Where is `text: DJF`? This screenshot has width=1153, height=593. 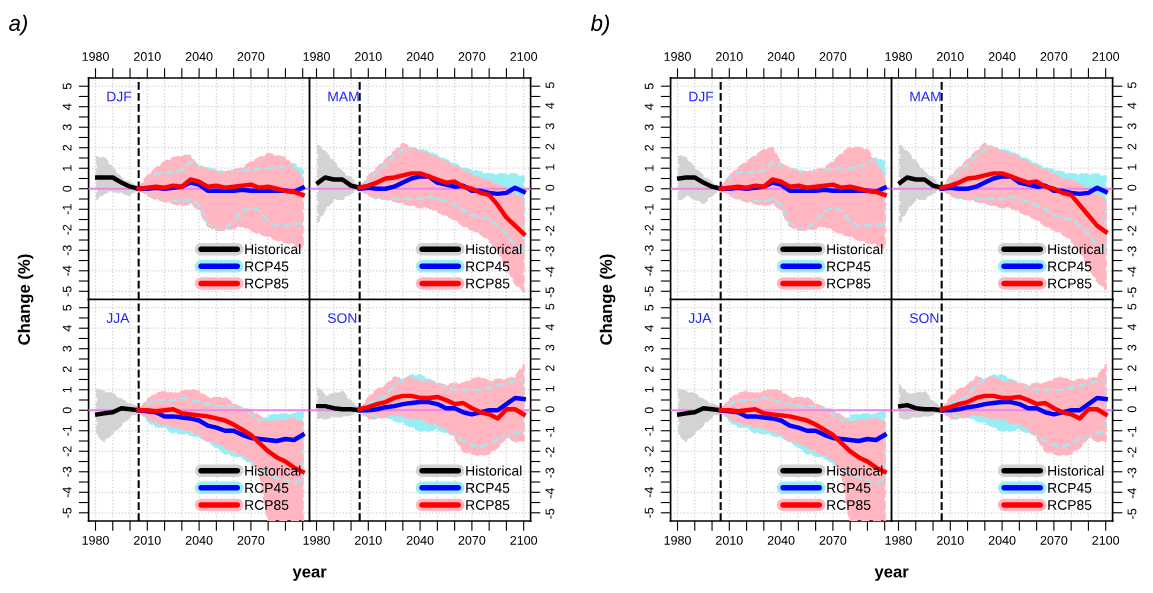 text: DJF is located at coordinates (701, 96).